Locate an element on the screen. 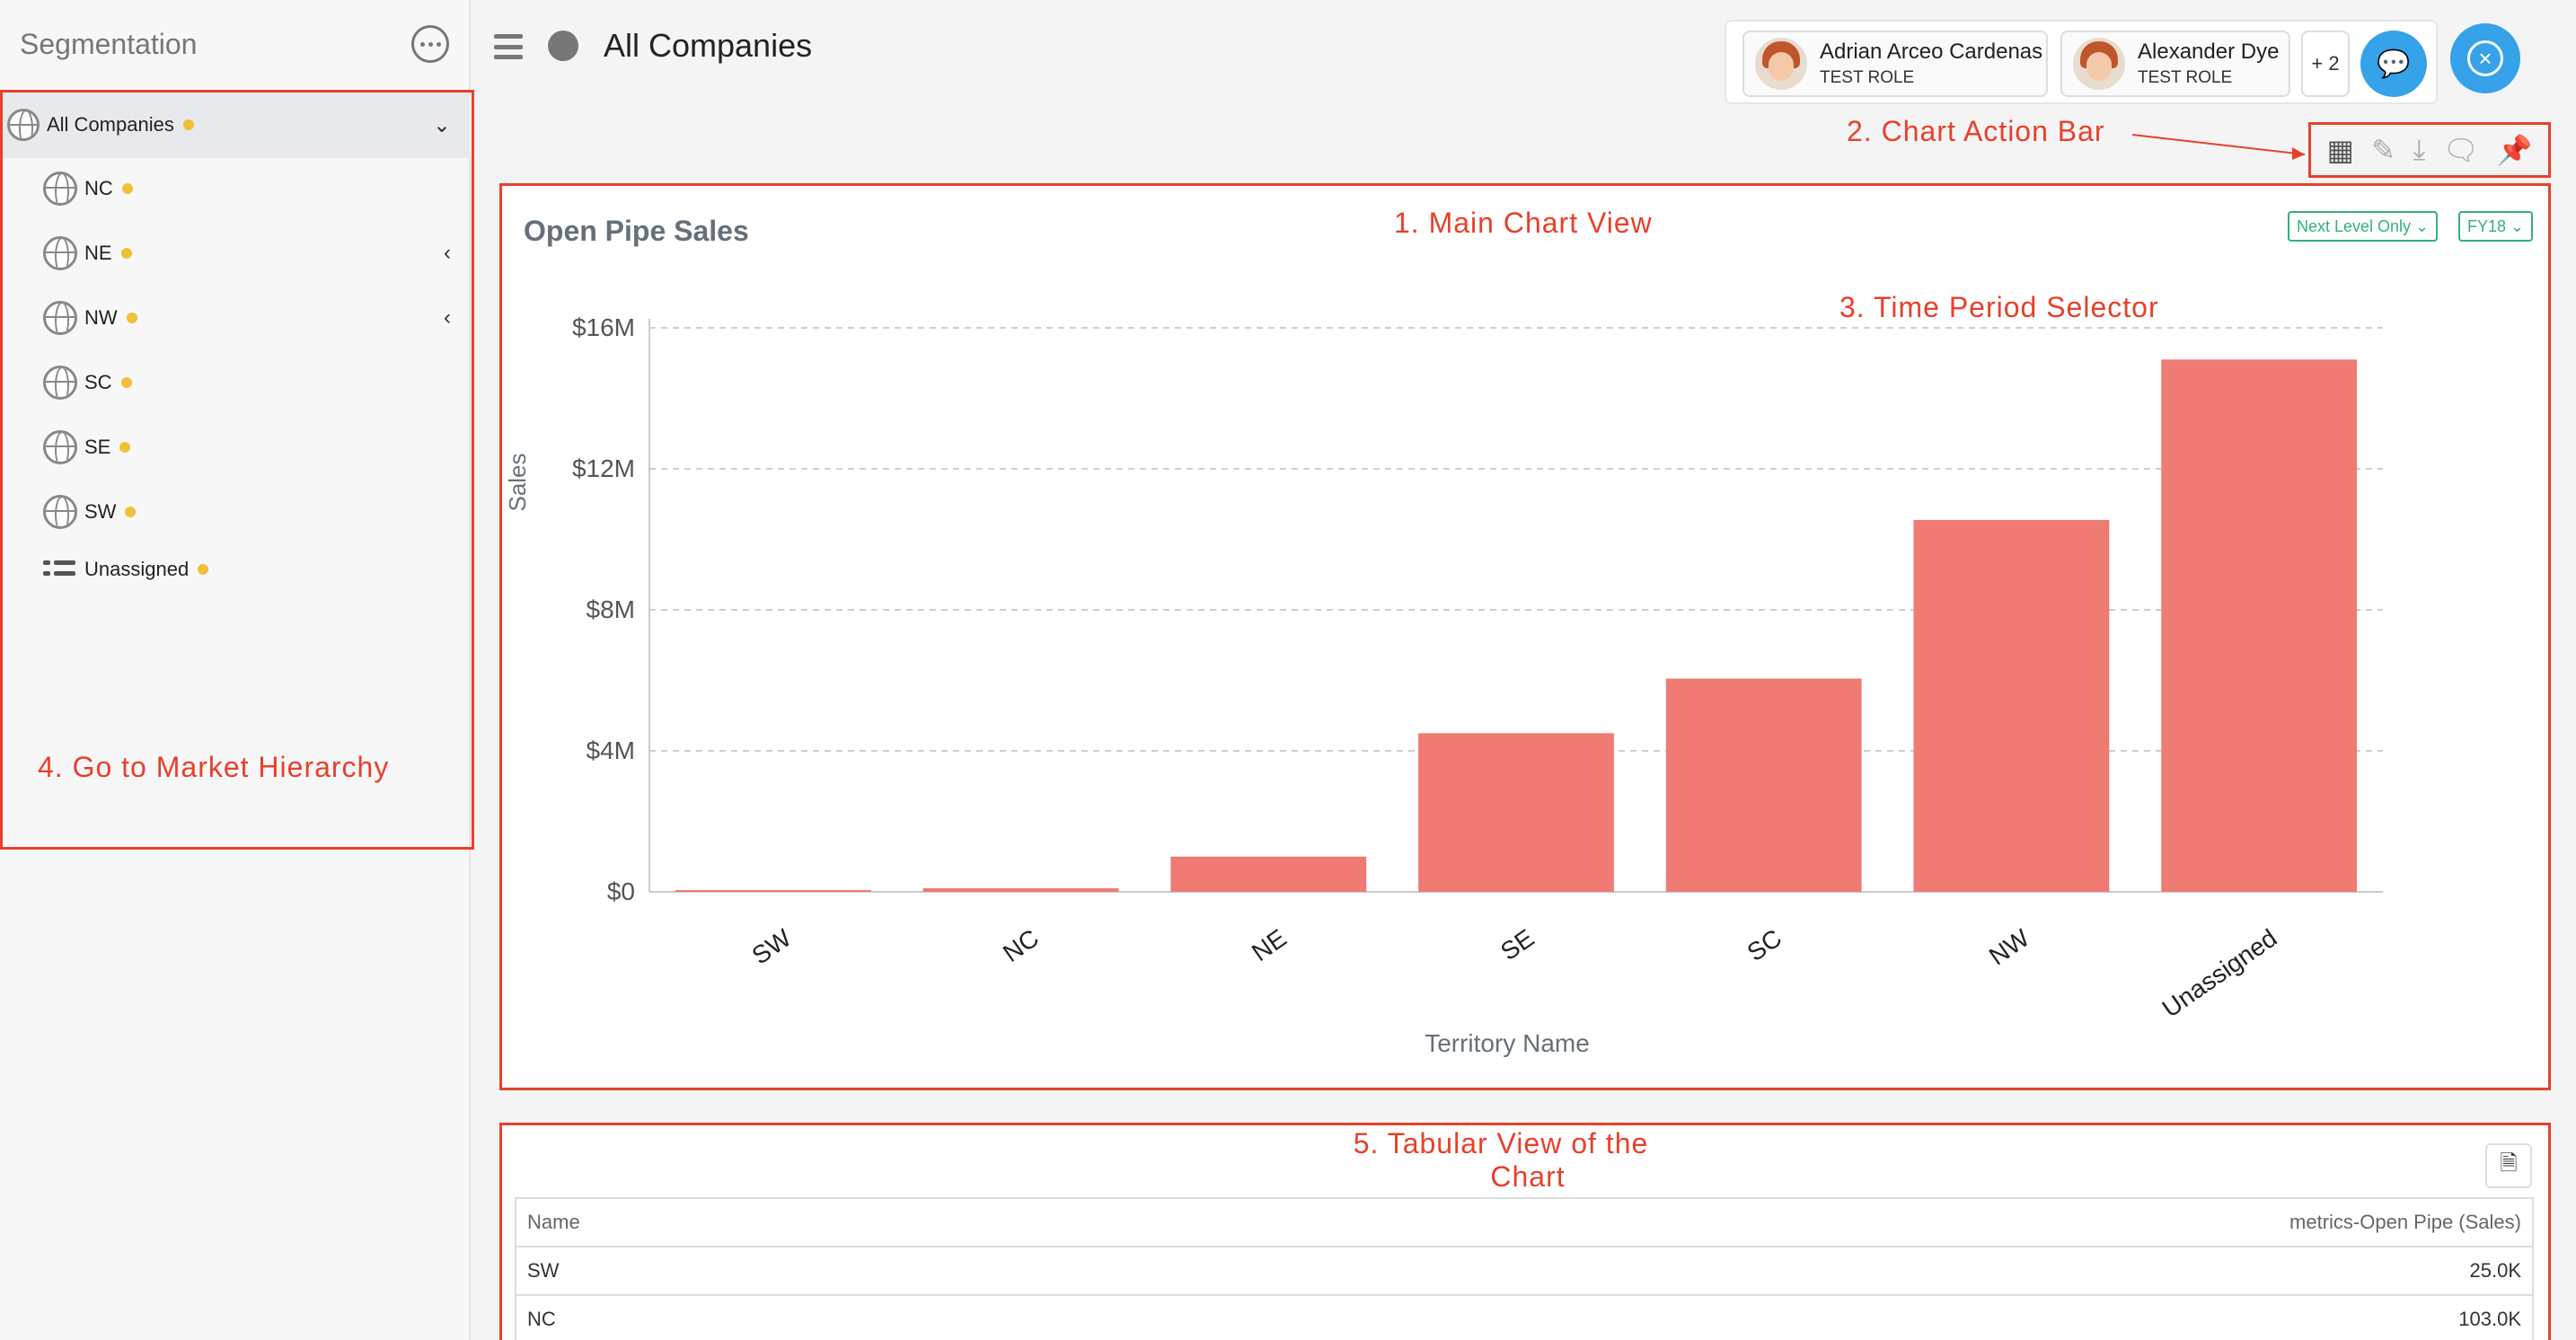 Image resolution: width=2576 pixels, height=1340 pixels. tree-item-label: NE is located at coordinates (98, 253).